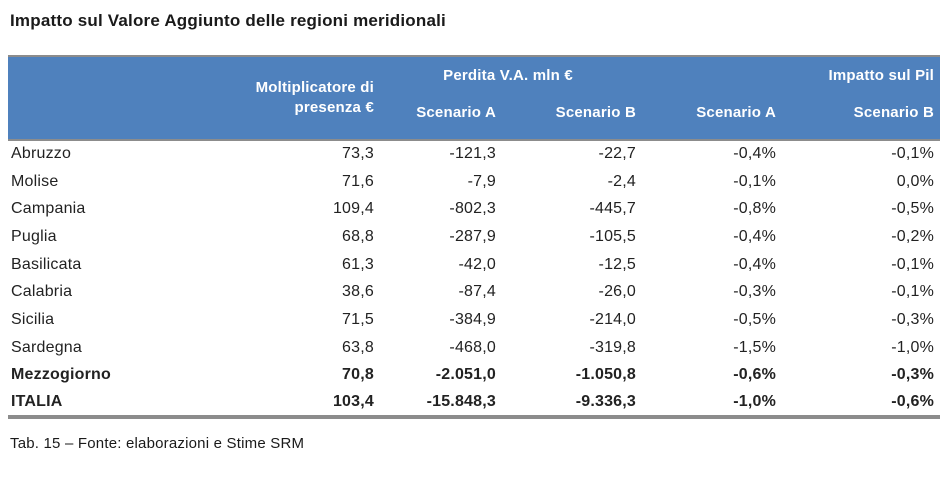 The height and width of the screenshot is (477, 948). I want to click on impatto-a-cell: -1,0%, so click(755, 402).